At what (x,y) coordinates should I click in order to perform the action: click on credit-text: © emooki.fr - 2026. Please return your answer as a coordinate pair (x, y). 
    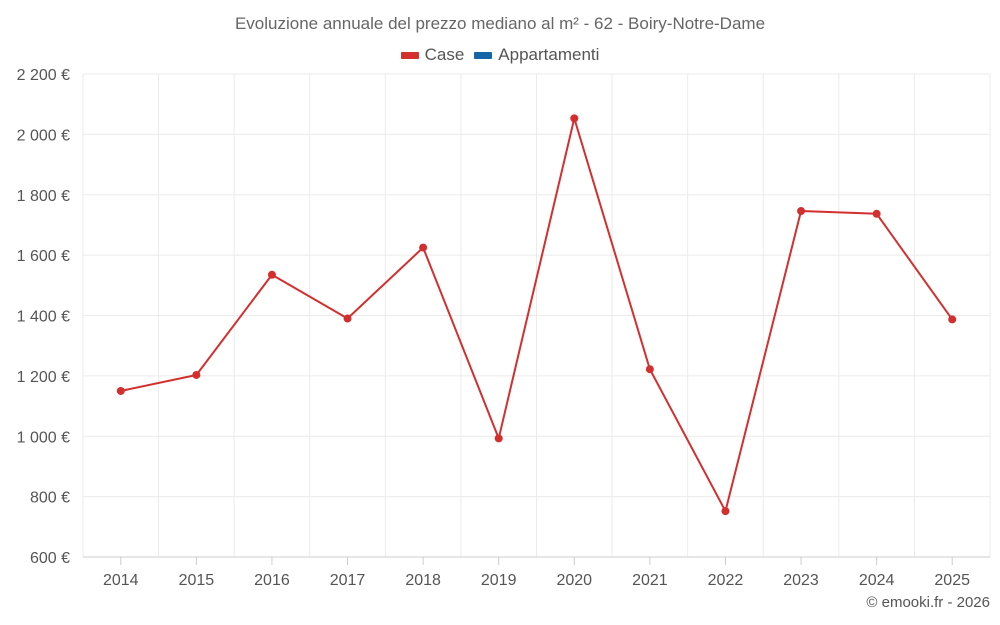
    Looking at the image, I should click on (928, 602).